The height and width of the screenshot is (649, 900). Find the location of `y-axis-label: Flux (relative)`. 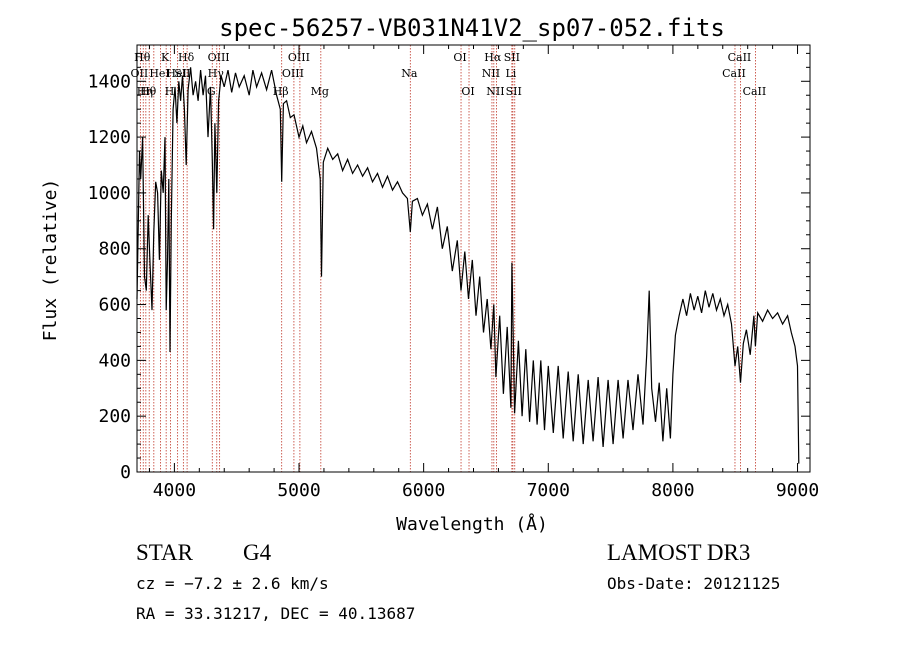

y-axis-label: Flux (relative) is located at coordinates (50, 260).